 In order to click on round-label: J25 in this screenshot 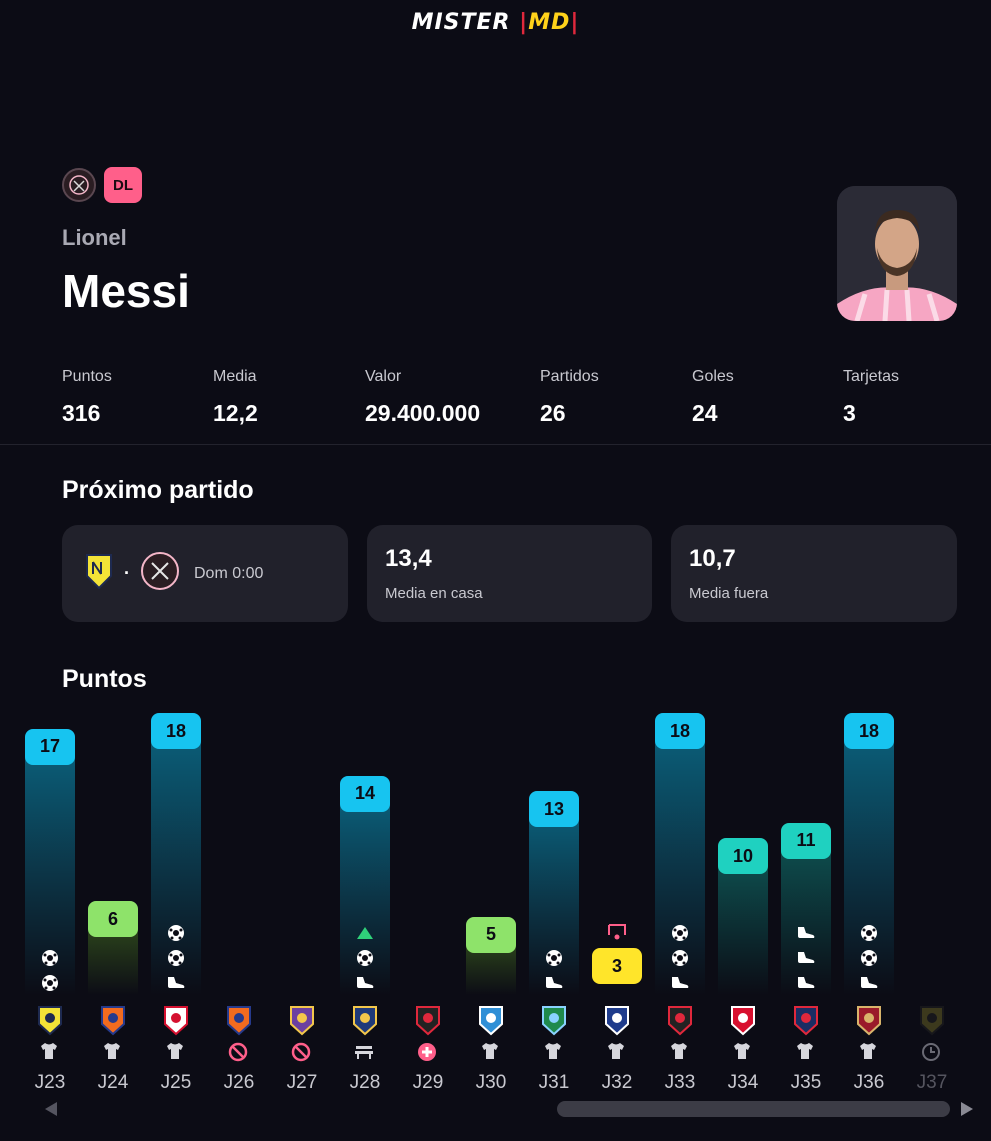, I will do `click(176, 1082)`.